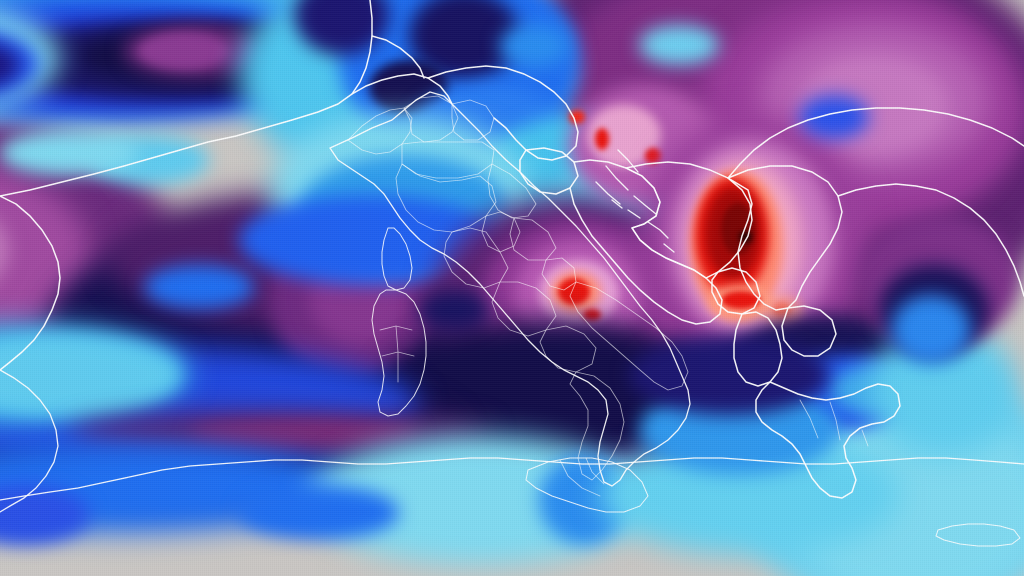  What do you see at coordinates (758, 349) in the screenshot?
I see `border-albania` at bounding box center [758, 349].